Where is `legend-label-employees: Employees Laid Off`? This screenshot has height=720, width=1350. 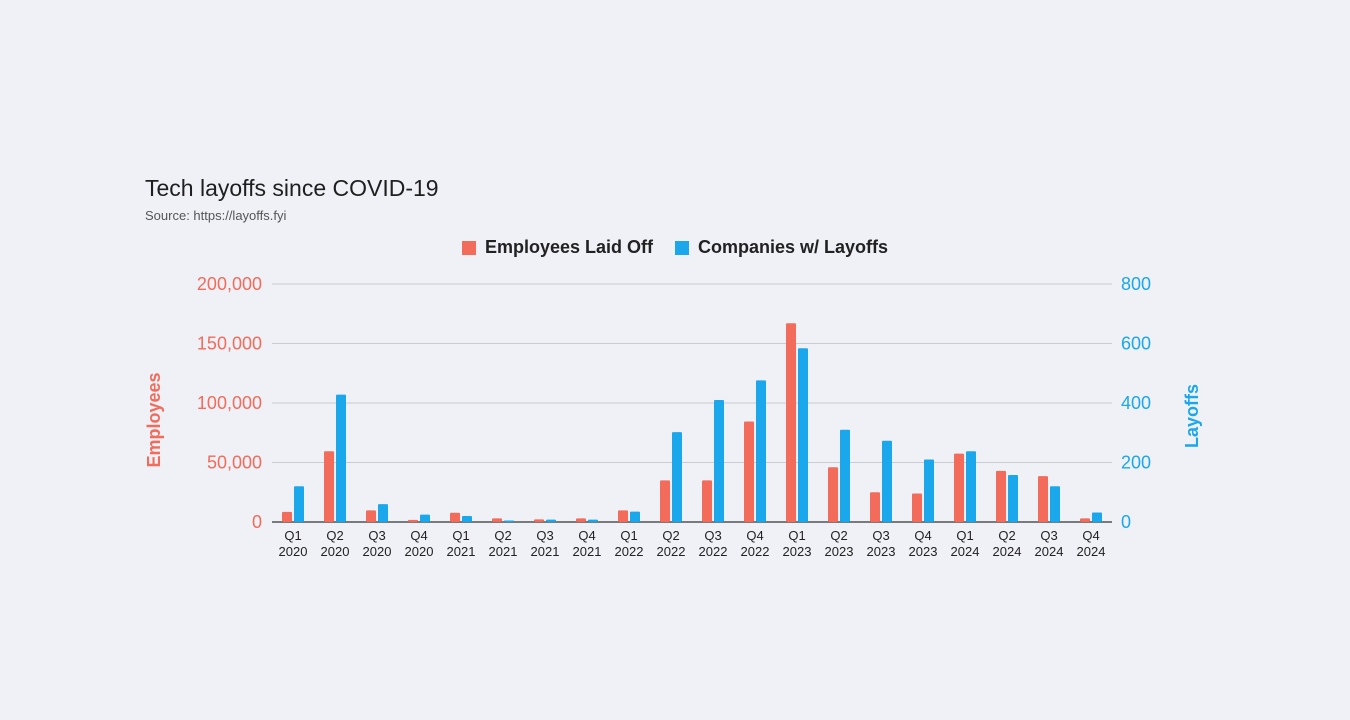
legend-label-employees: Employees Laid Off is located at coordinates (568, 247).